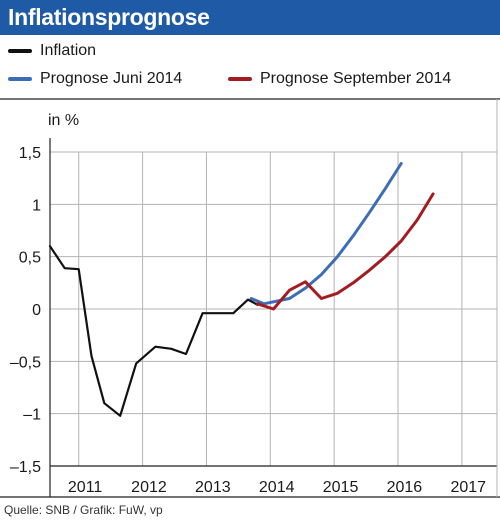 Image resolution: width=500 pixels, height=522 pixels. I want to click on legend-item-prognose-juni: Prognose Juni 2014, so click(95, 79).